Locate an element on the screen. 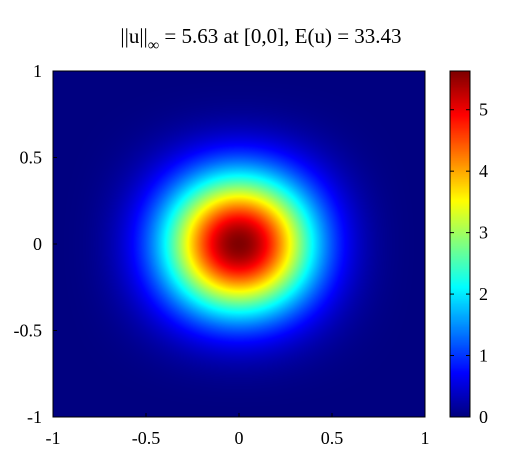 This screenshot has width=532, height=465. colorbar-gradient is located at coordinates (460, 244).